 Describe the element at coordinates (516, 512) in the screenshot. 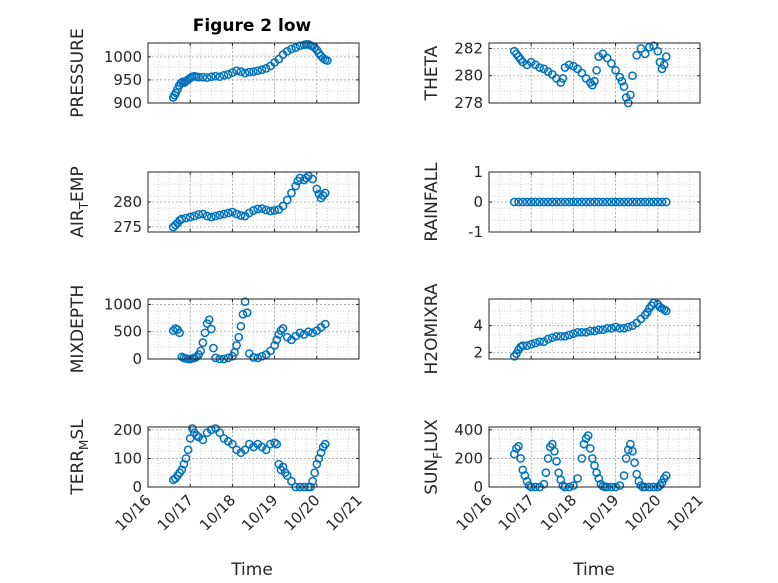

I see `x-tick-label: 10/17` at that location.